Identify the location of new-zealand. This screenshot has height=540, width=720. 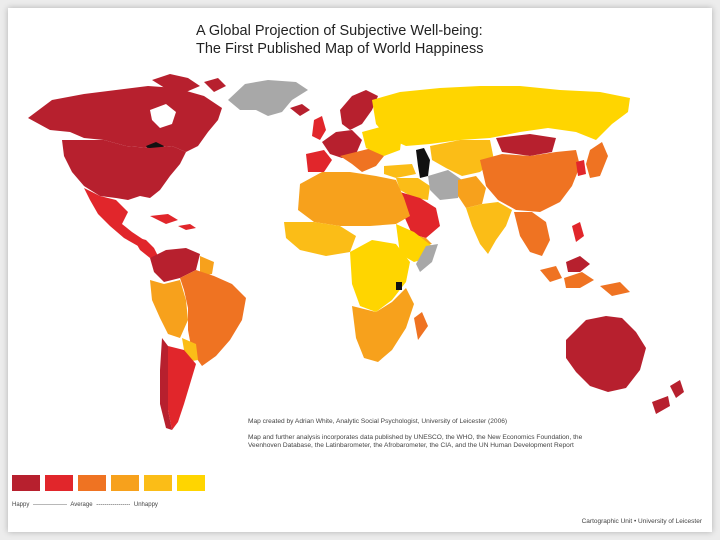
(668, 397).